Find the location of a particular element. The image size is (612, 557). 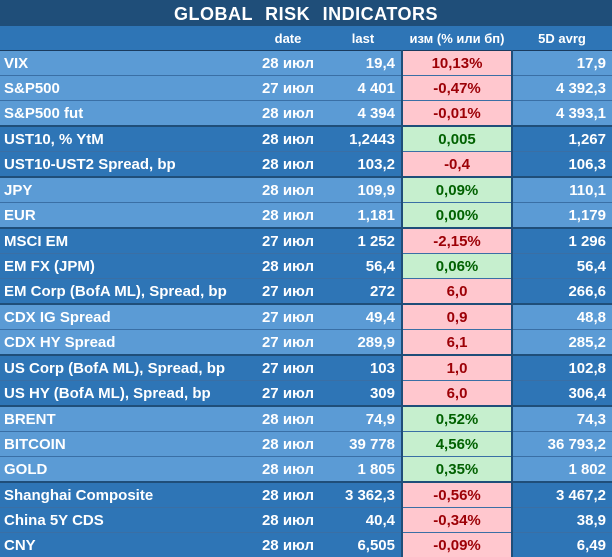

change-cell: -0,47% is located at coordinates (457, 88).